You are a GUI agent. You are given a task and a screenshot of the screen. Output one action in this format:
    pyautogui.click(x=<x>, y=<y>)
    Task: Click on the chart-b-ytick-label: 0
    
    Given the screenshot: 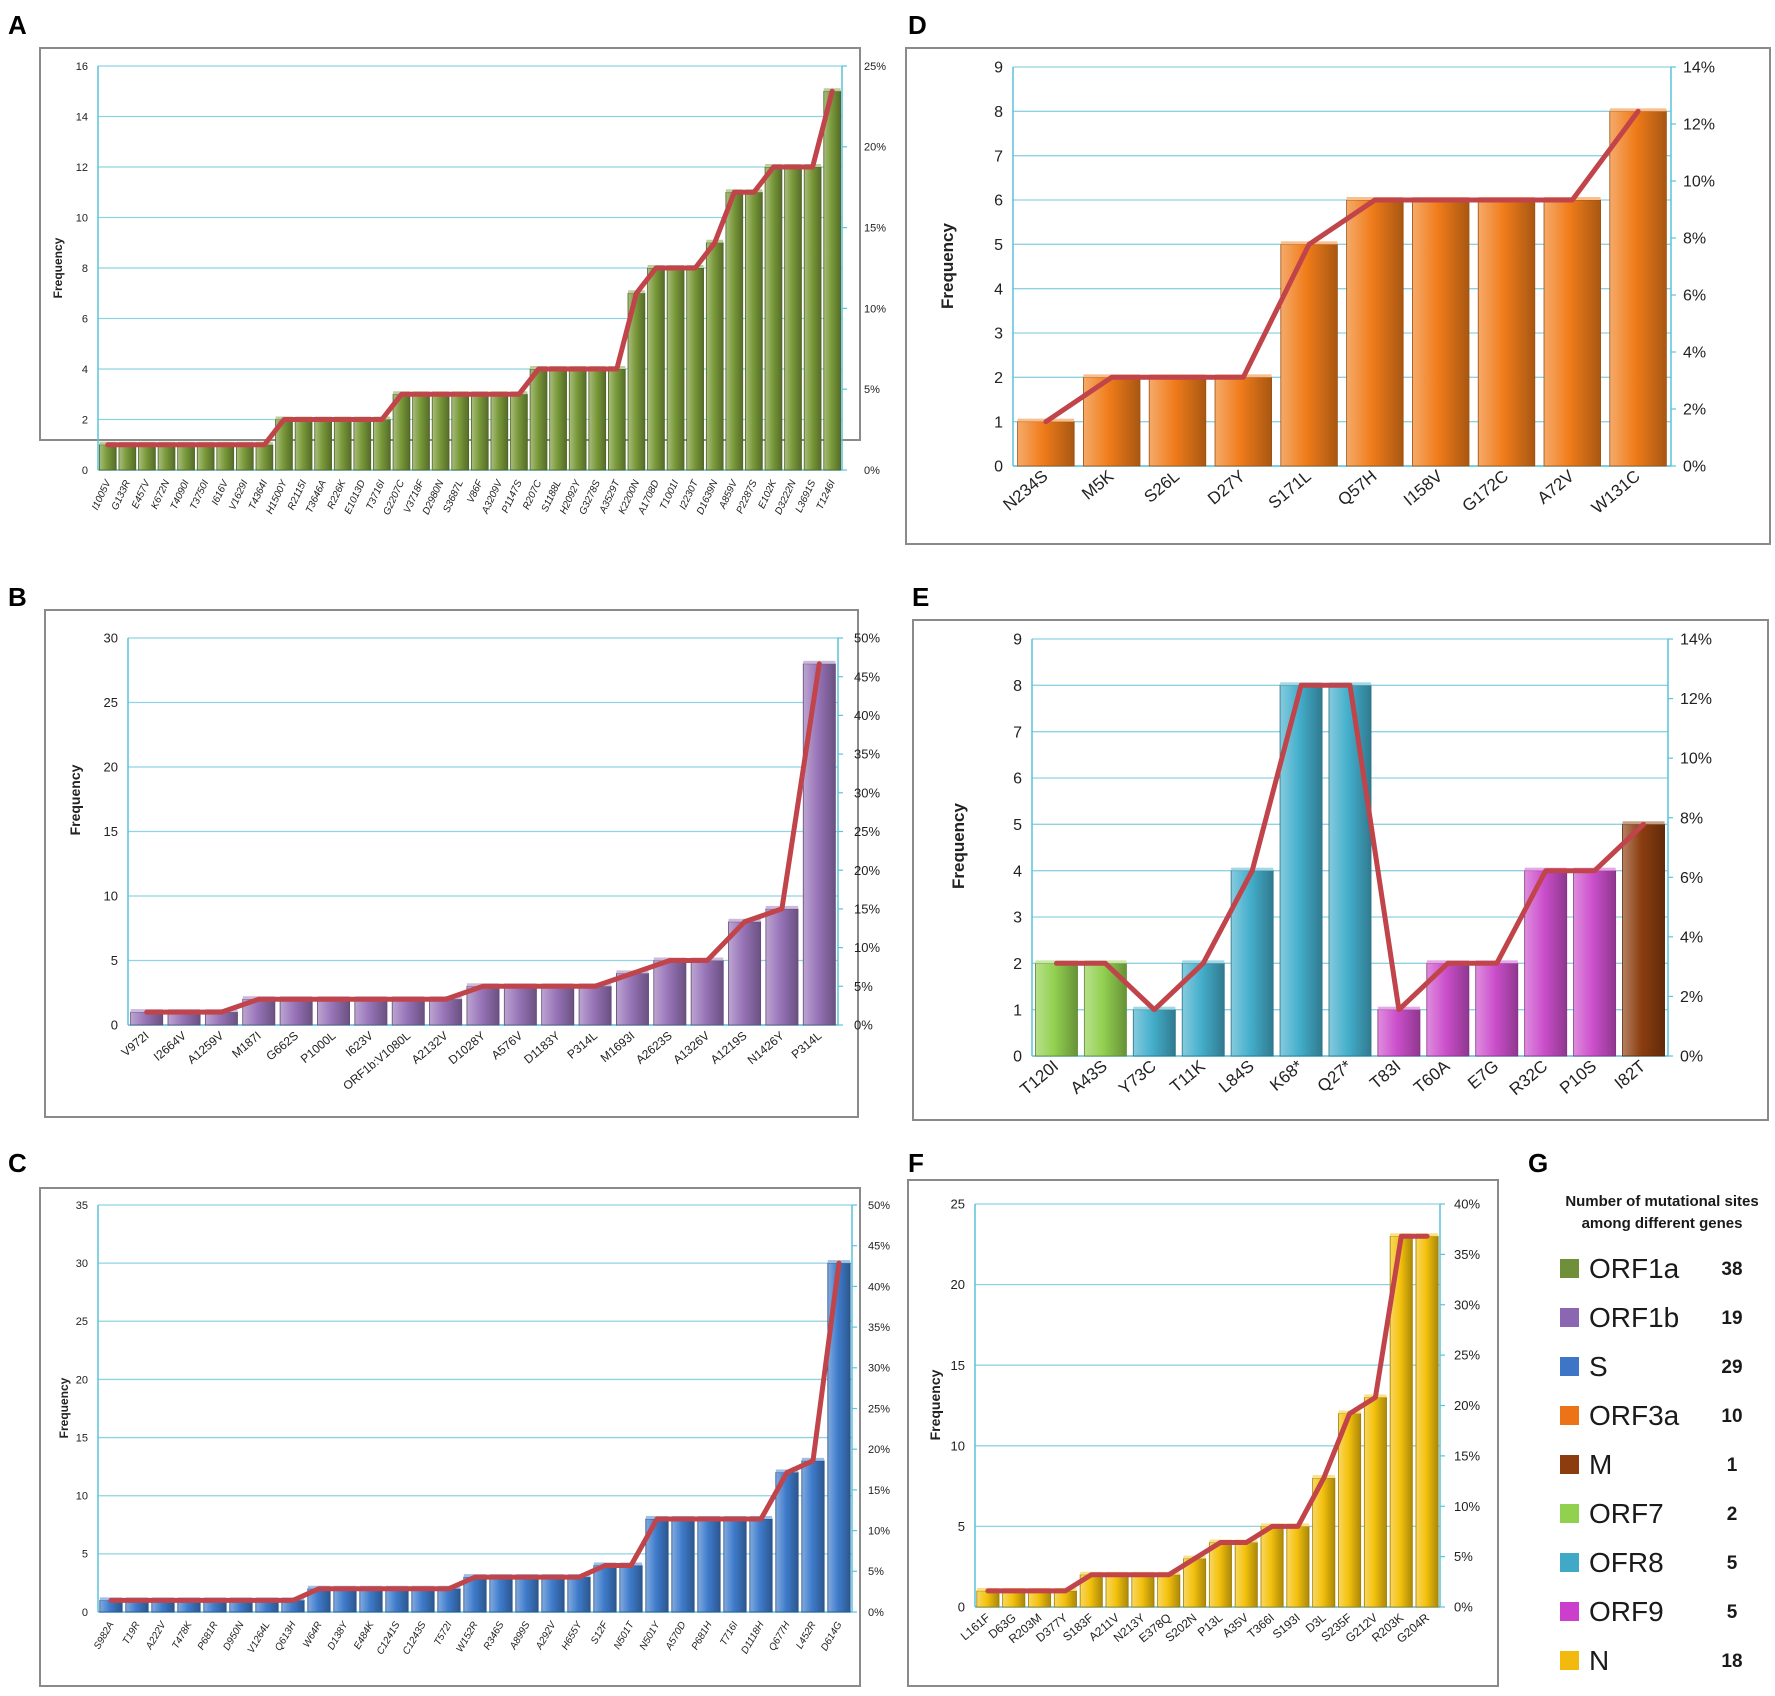 What is the action you would take?
    pyautogui.click(x=114, y=1025)
    